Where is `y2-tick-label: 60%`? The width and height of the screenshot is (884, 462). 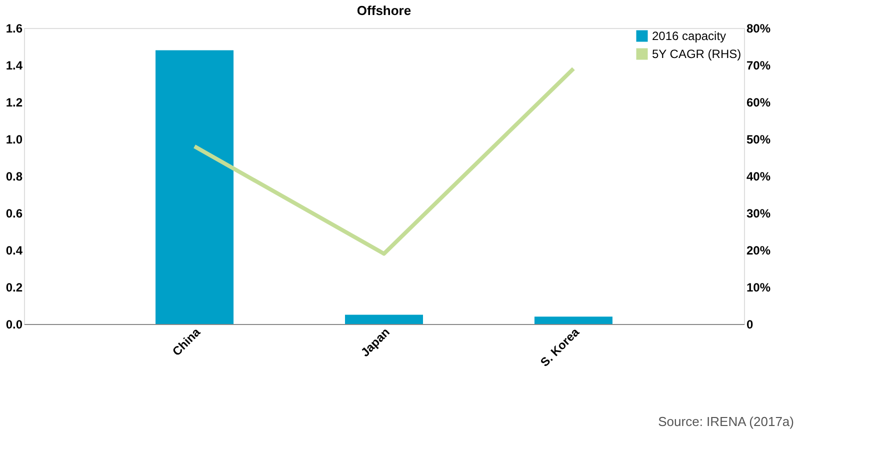
y2-tick-label: 60% is located at coordinates (758, 103).